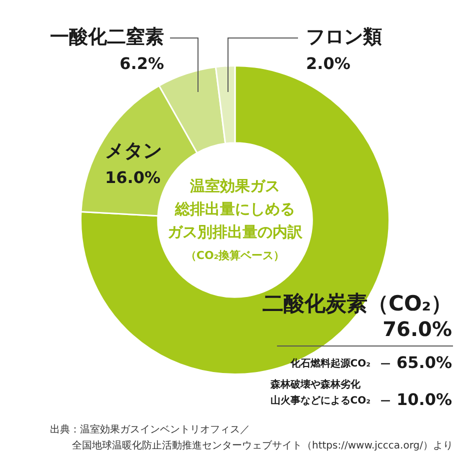 The width and height of the screenshot is (474, 474). Describe the element at coordinates (133, 178) in the screenshot. I see `data-label: 16.0%` at that location.